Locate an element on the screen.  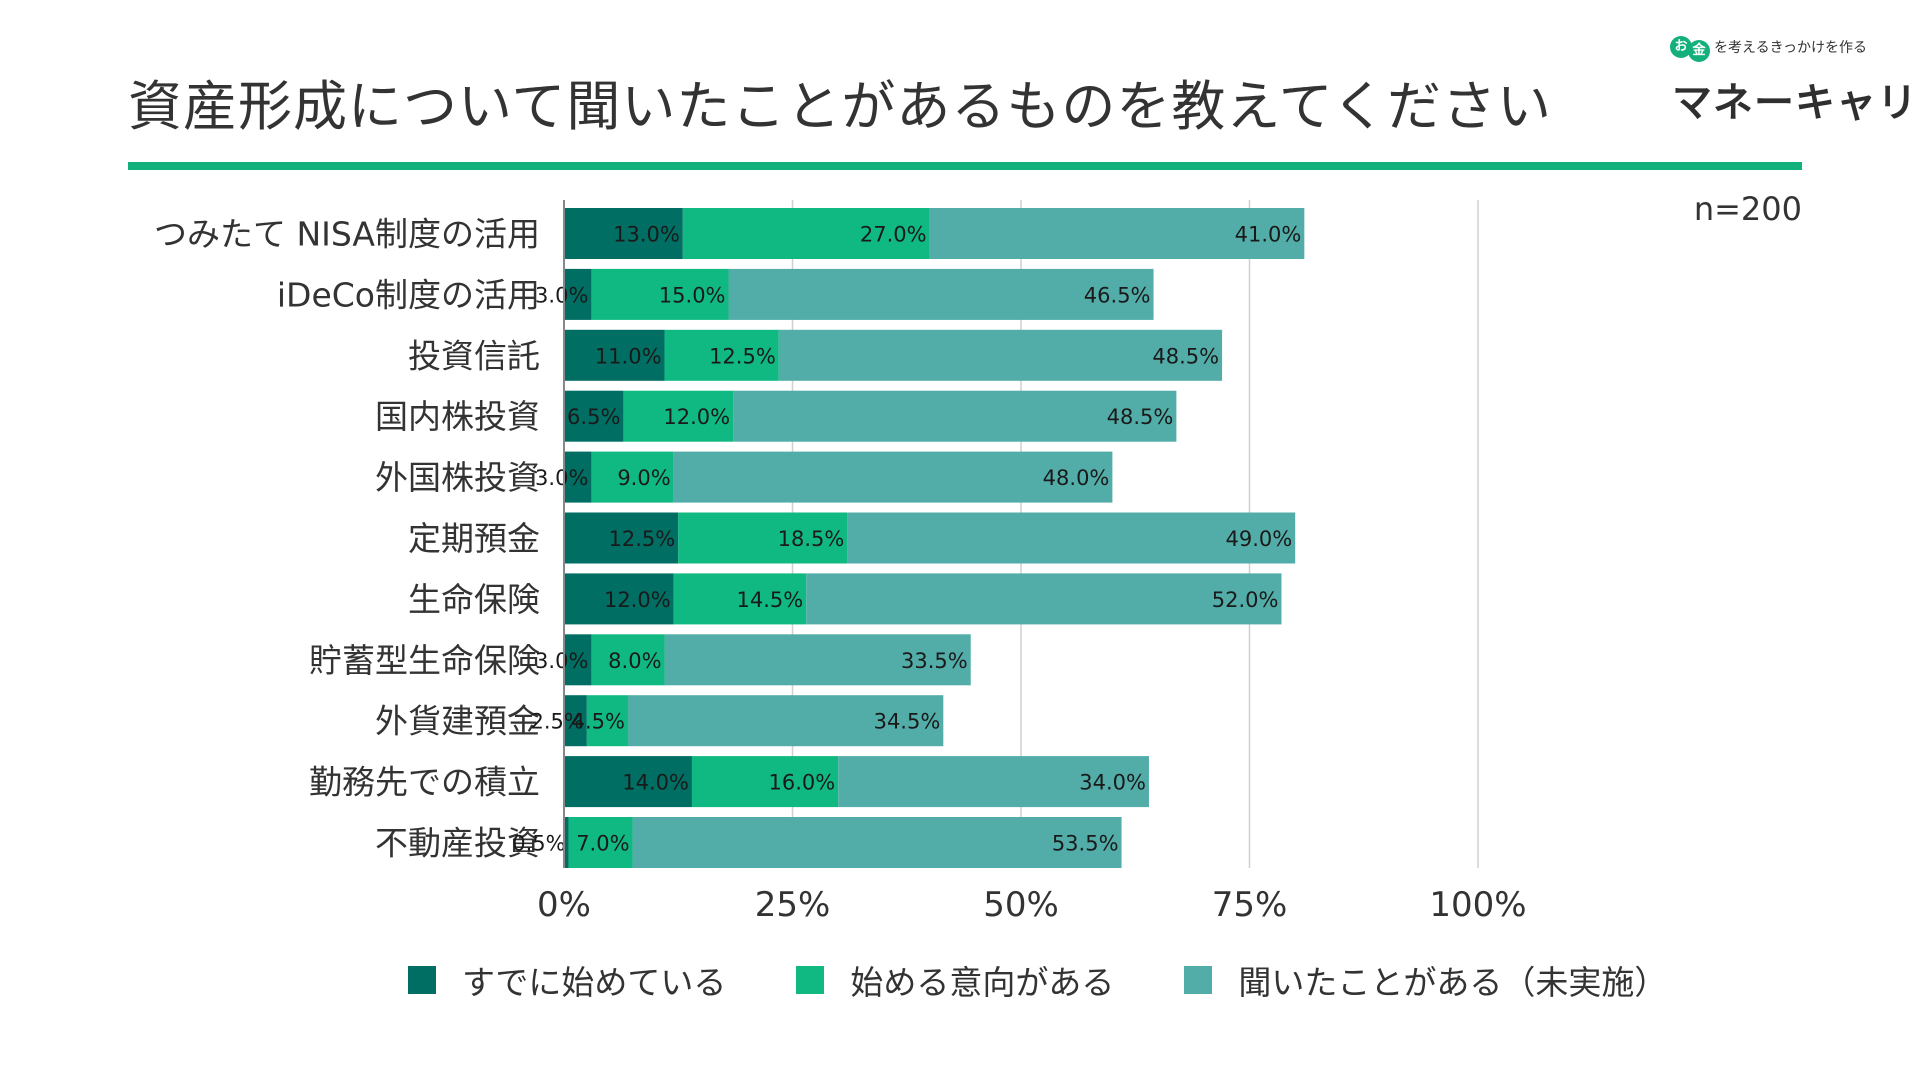
category-label: つみたて NISA制度の活用 is located at coordinates (347, 234).